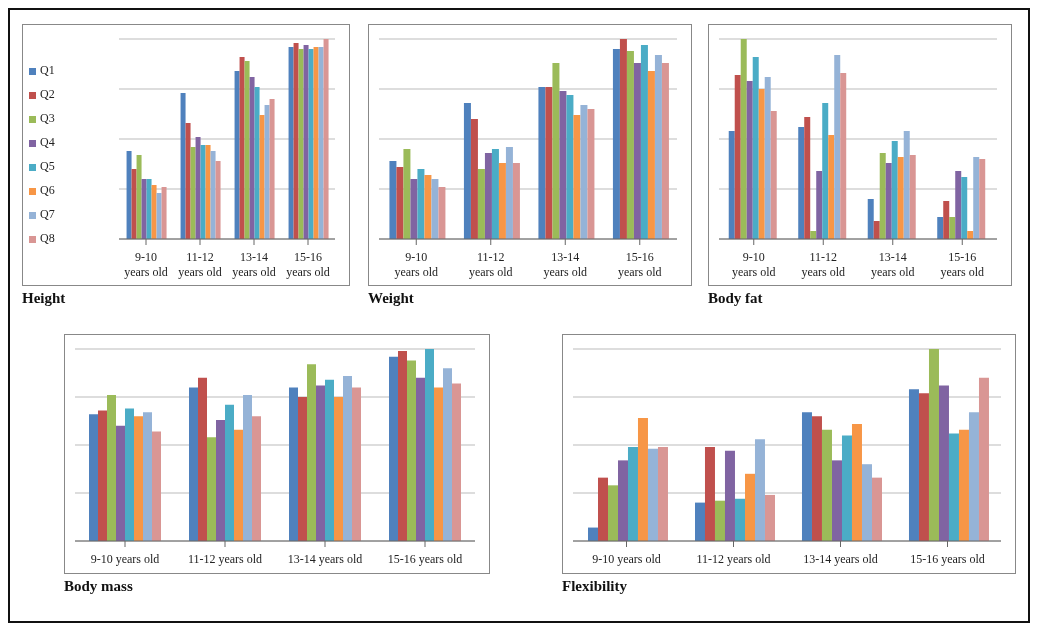 The height and width of the screenshot is (633, 1040). I want to click on legend-label: Q3, so click(47, 118).